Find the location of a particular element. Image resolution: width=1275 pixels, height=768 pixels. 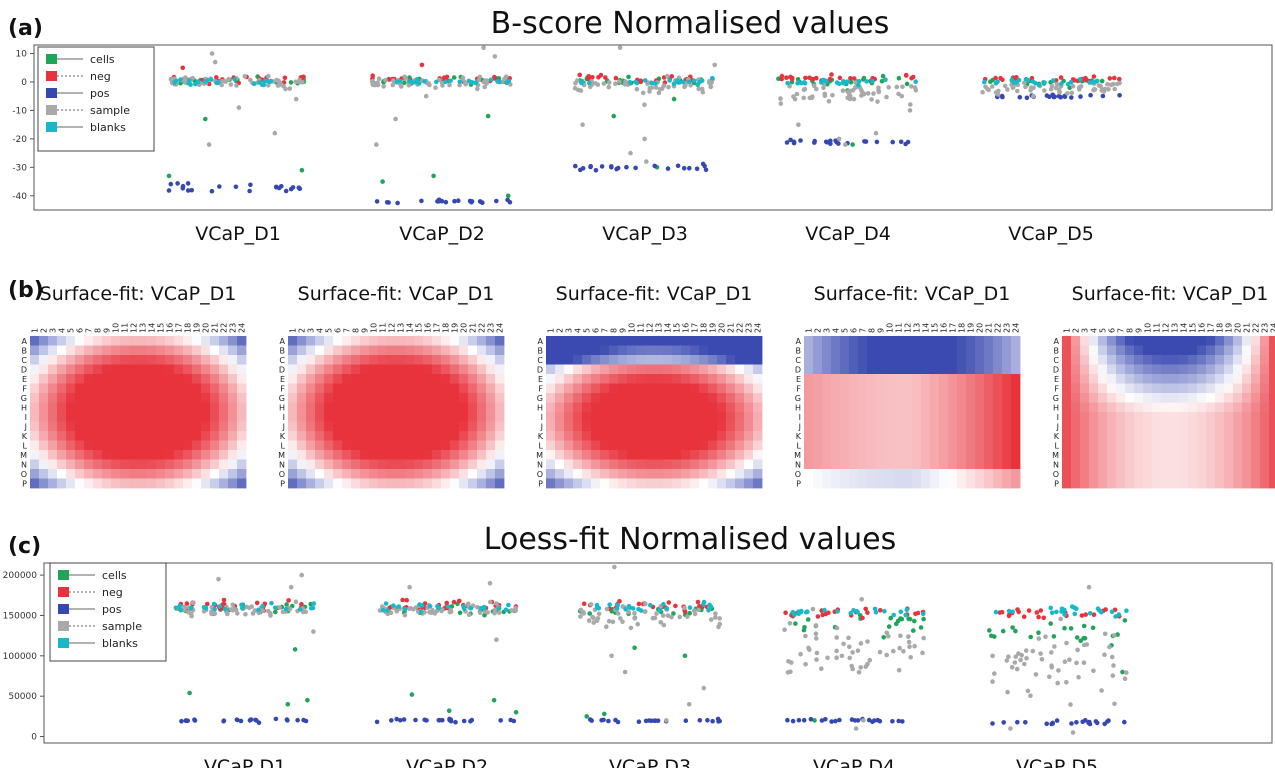

x-category-label: VCaP D3 is located at coordinates (650, 762).